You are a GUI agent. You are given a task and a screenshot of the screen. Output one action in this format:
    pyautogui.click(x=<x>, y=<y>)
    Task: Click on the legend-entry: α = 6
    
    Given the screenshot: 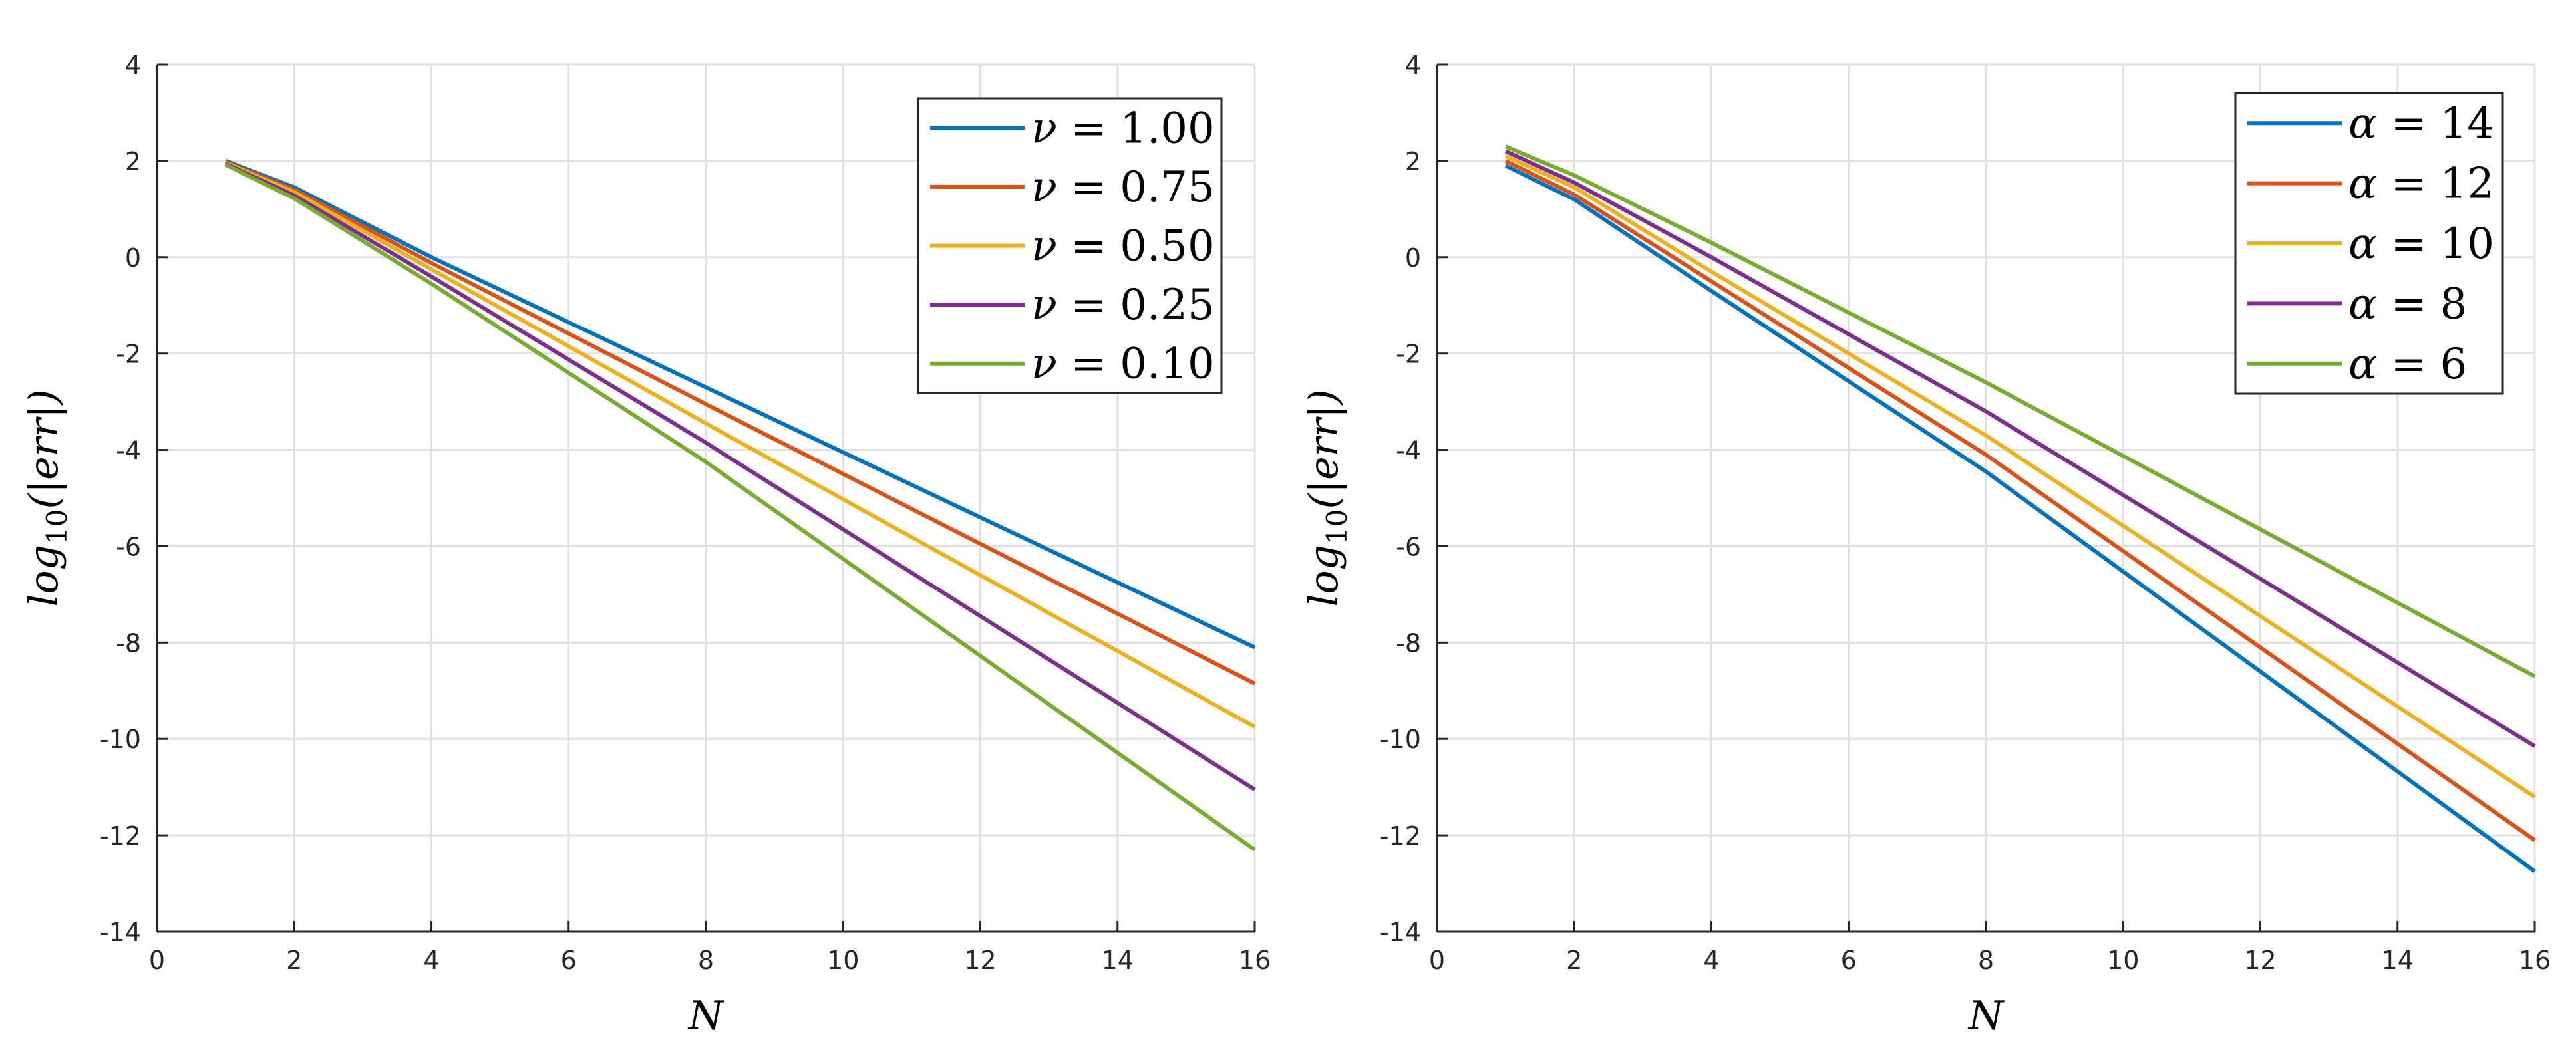 What is the action you would take?
    pyautogui.click(x=2407, y=364)
    